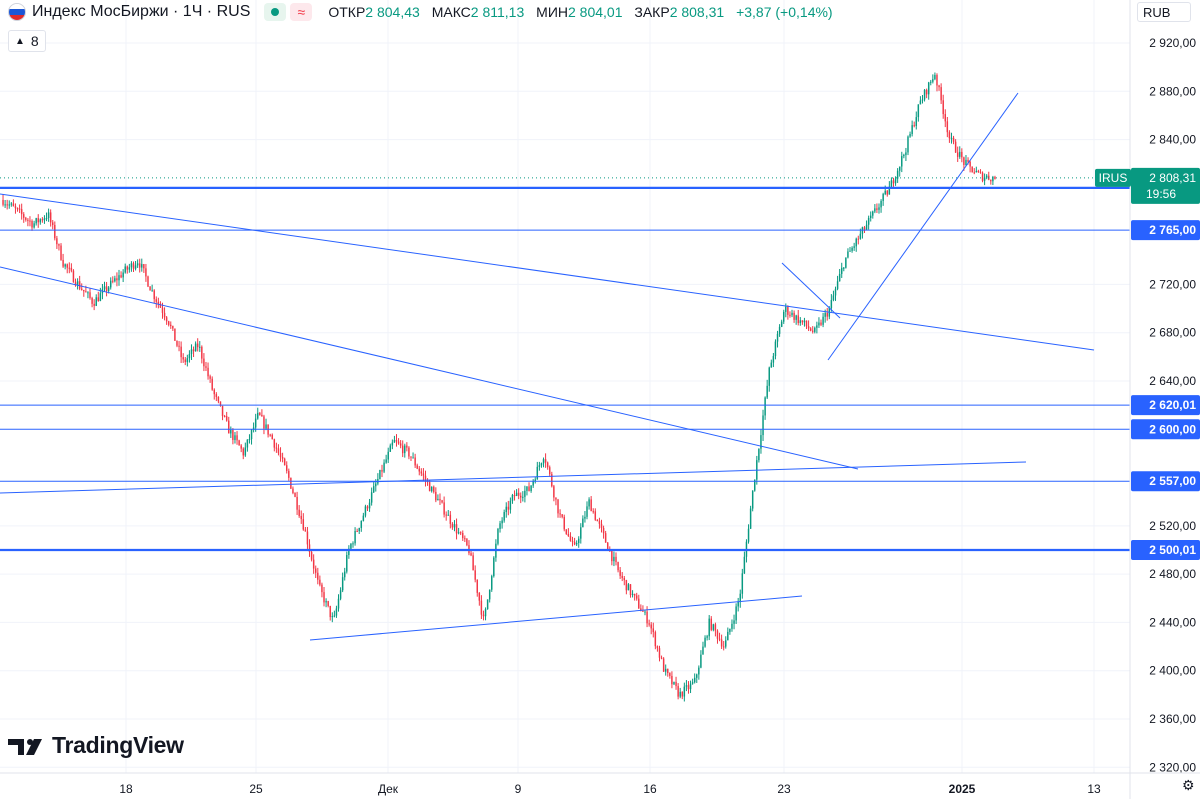  What do you see at coordinates (1172, 333) in the screenshot?
I see `y-tick-label: 2 680,00` at bounding box center [1172, 333].